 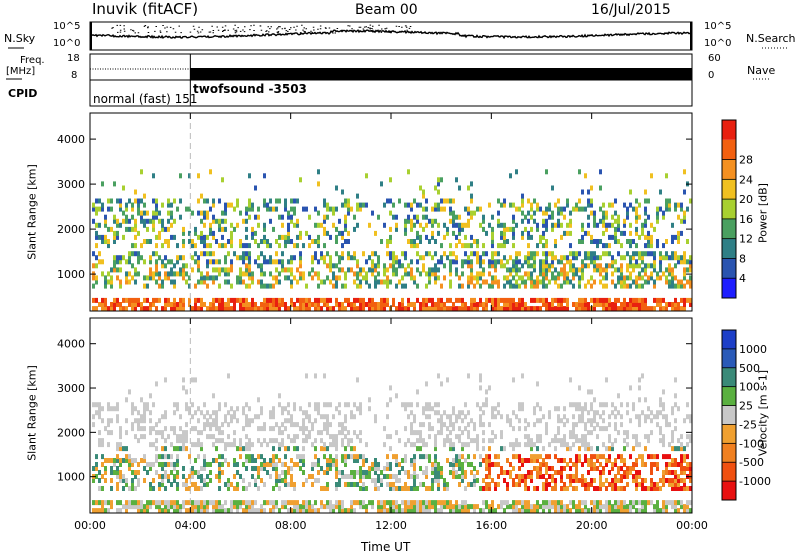 I want to click on cpid-mode-2: twofsound -3503, so click(x=250, y=89).